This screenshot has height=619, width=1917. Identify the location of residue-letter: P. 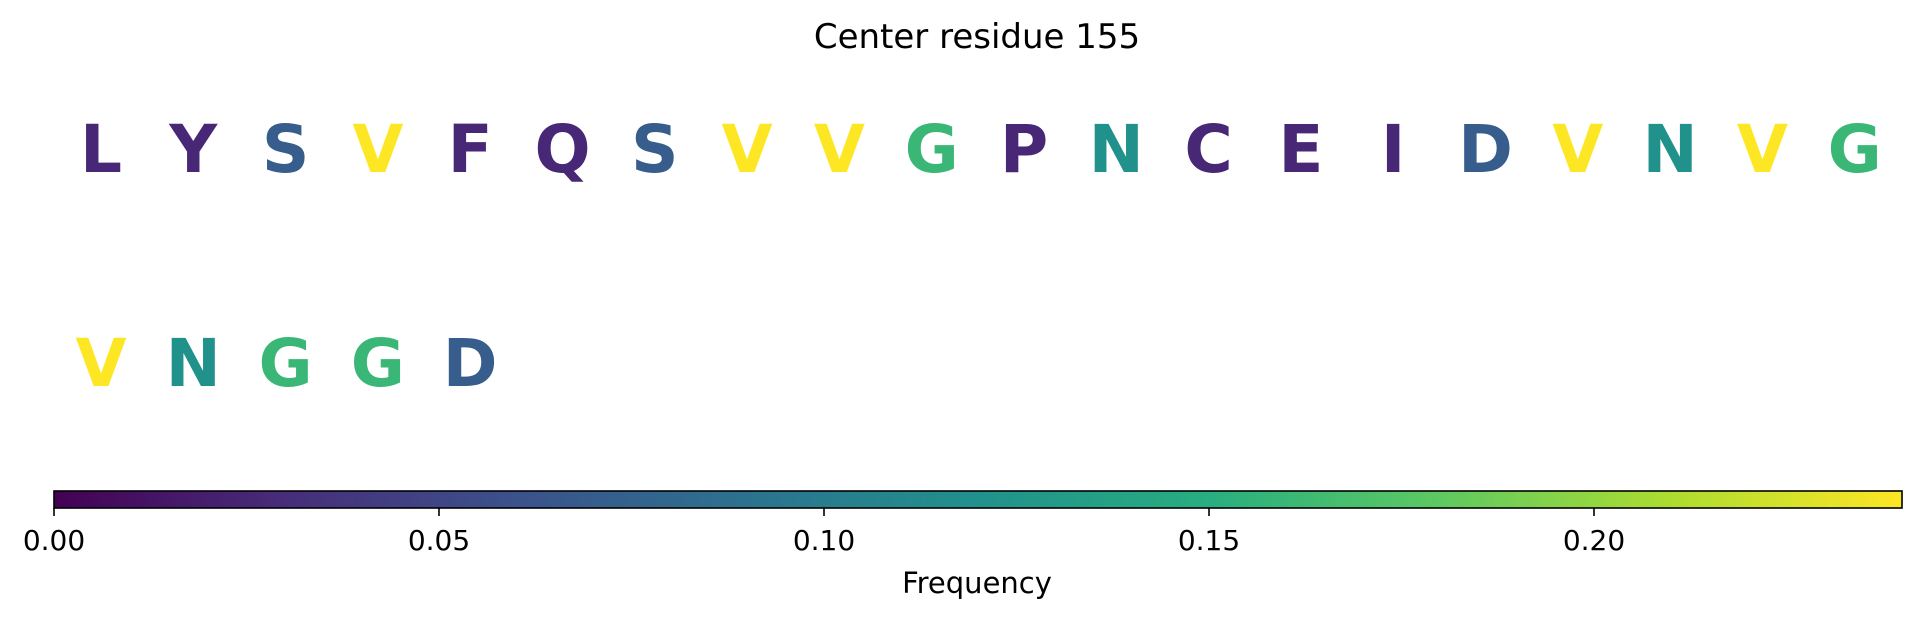
(1024, 149).